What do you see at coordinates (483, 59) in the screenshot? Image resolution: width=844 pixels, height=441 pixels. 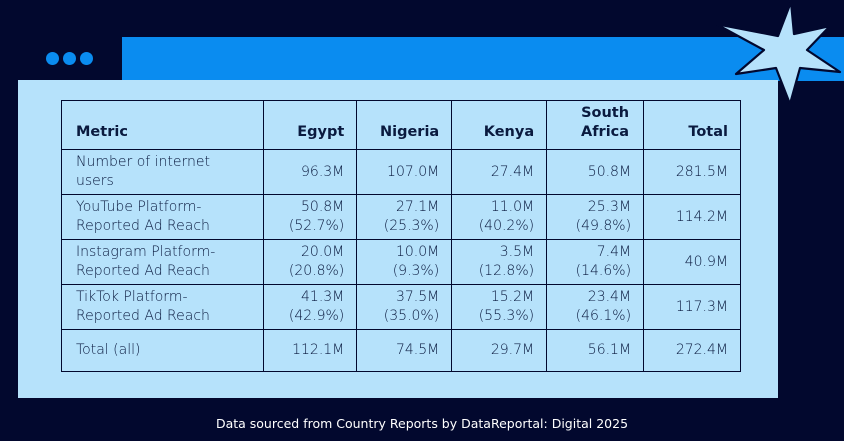 I see `title-bar-accent` at bounding box center [483, 59].